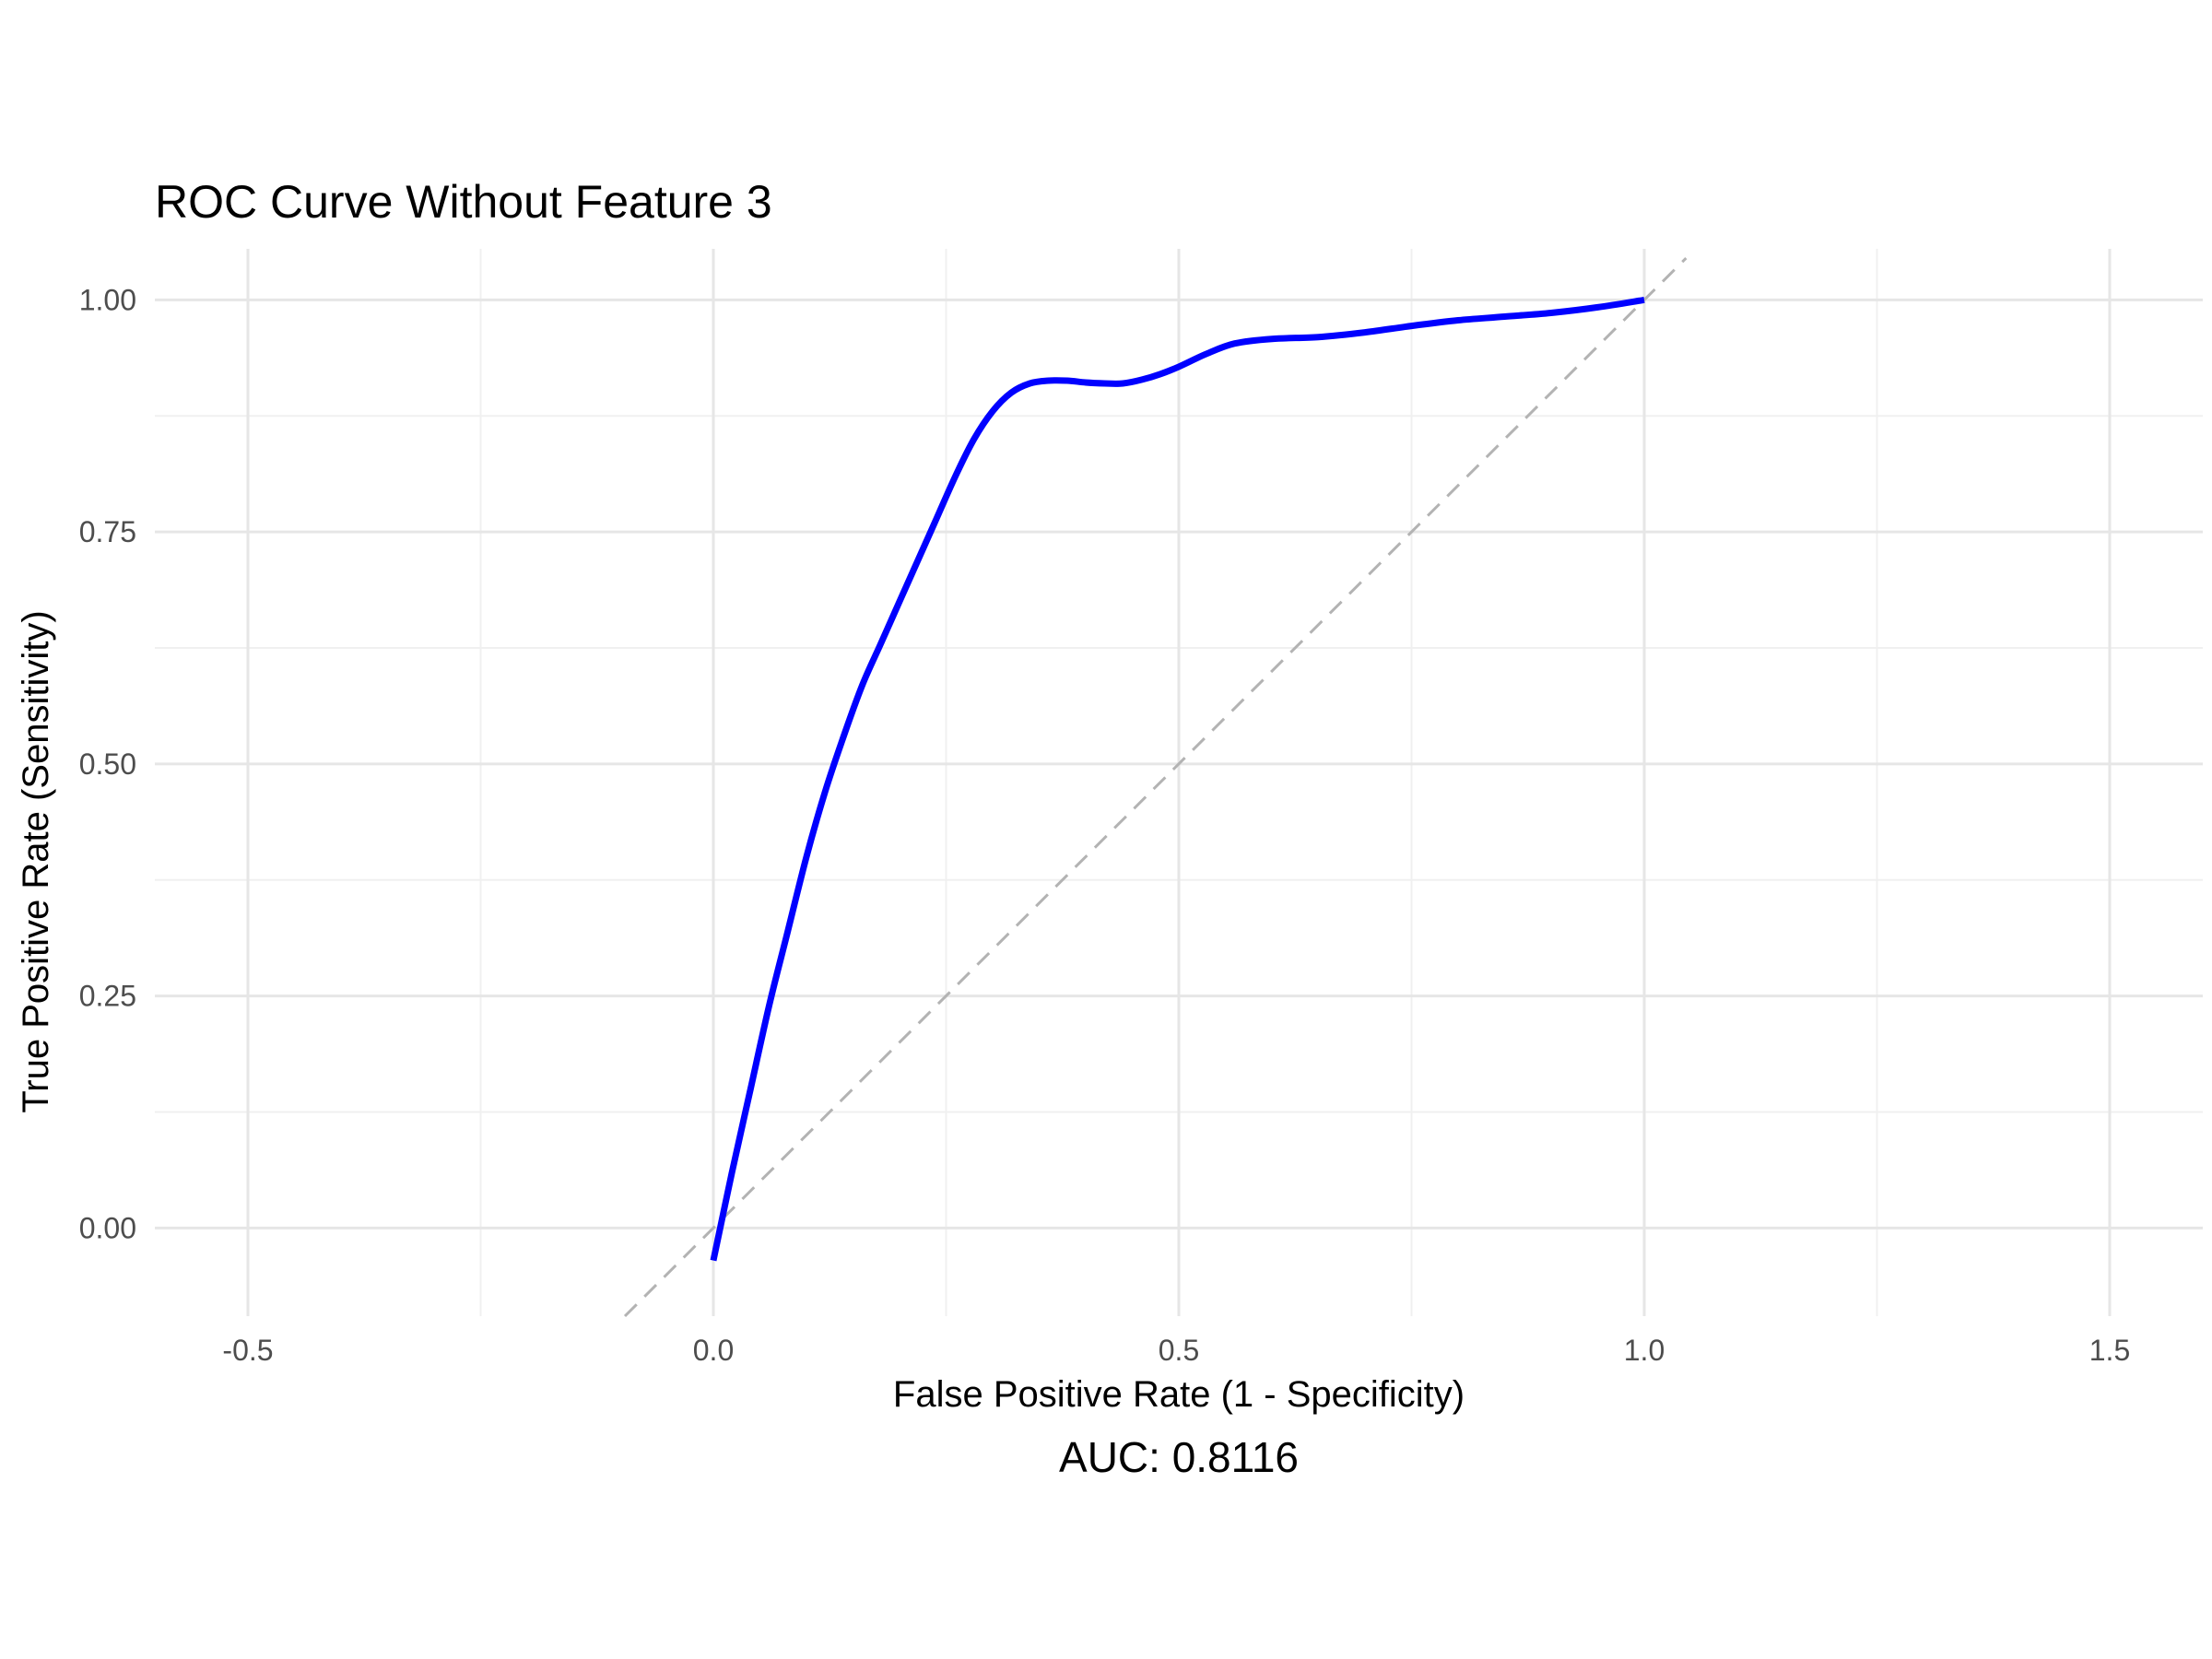 This screenshot has width=2212, height=1659. Describe the element at coordinates (1179, 1457) in the screenshot. I see `auc-caption: AUC: 0.8116` at that location.